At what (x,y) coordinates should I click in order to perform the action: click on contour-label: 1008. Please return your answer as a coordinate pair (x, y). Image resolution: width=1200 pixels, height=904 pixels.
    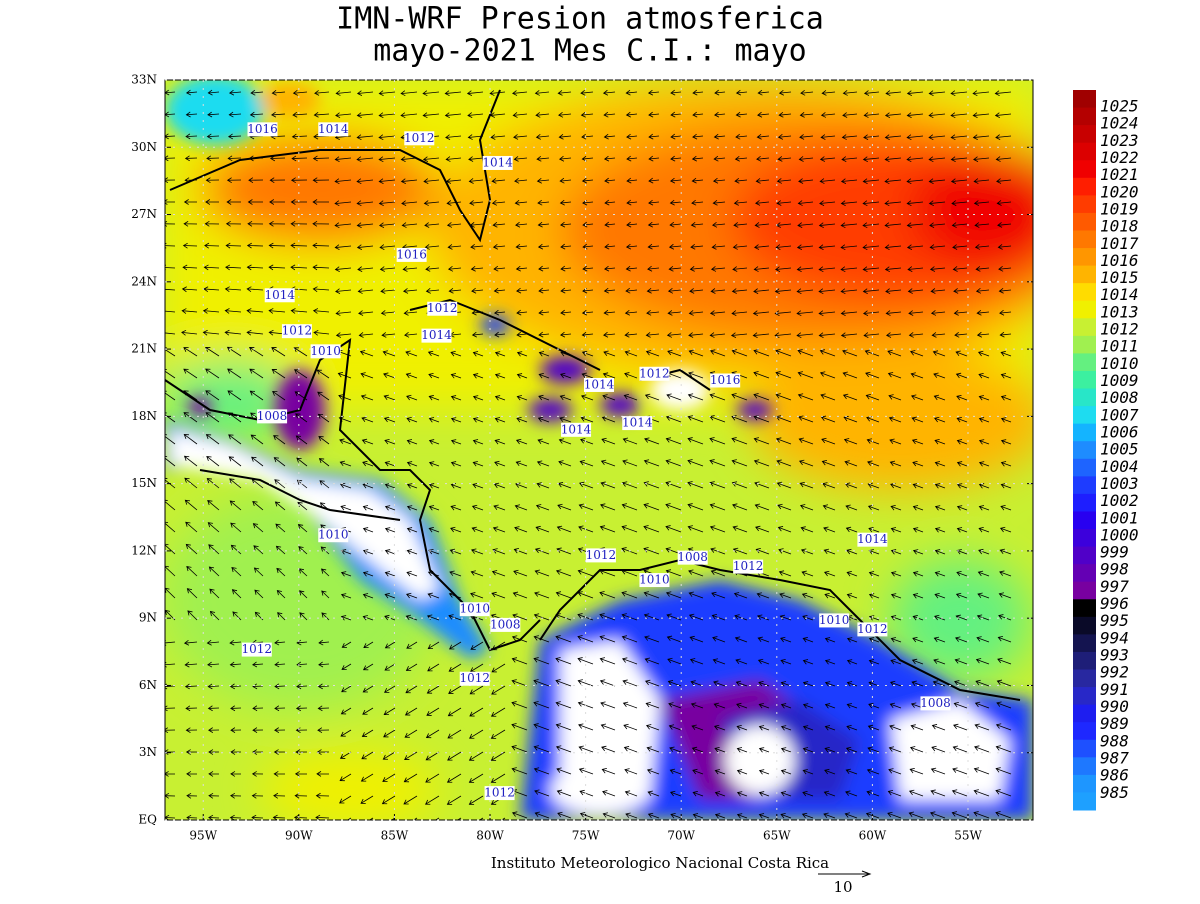
    Looking at the image, I should click on (272, 416).